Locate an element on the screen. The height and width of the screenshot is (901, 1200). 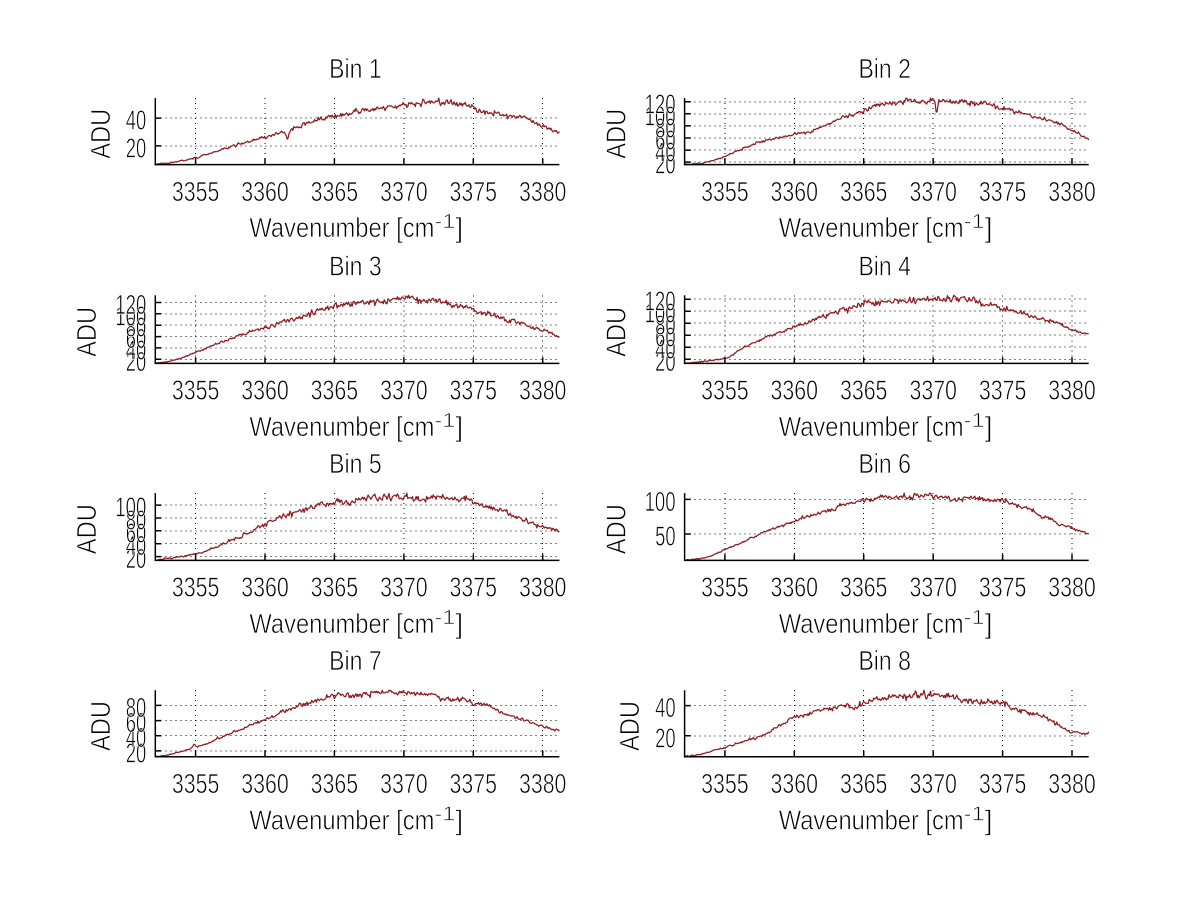
svg-text: Bin 6 is located at coordinates (884, 463).